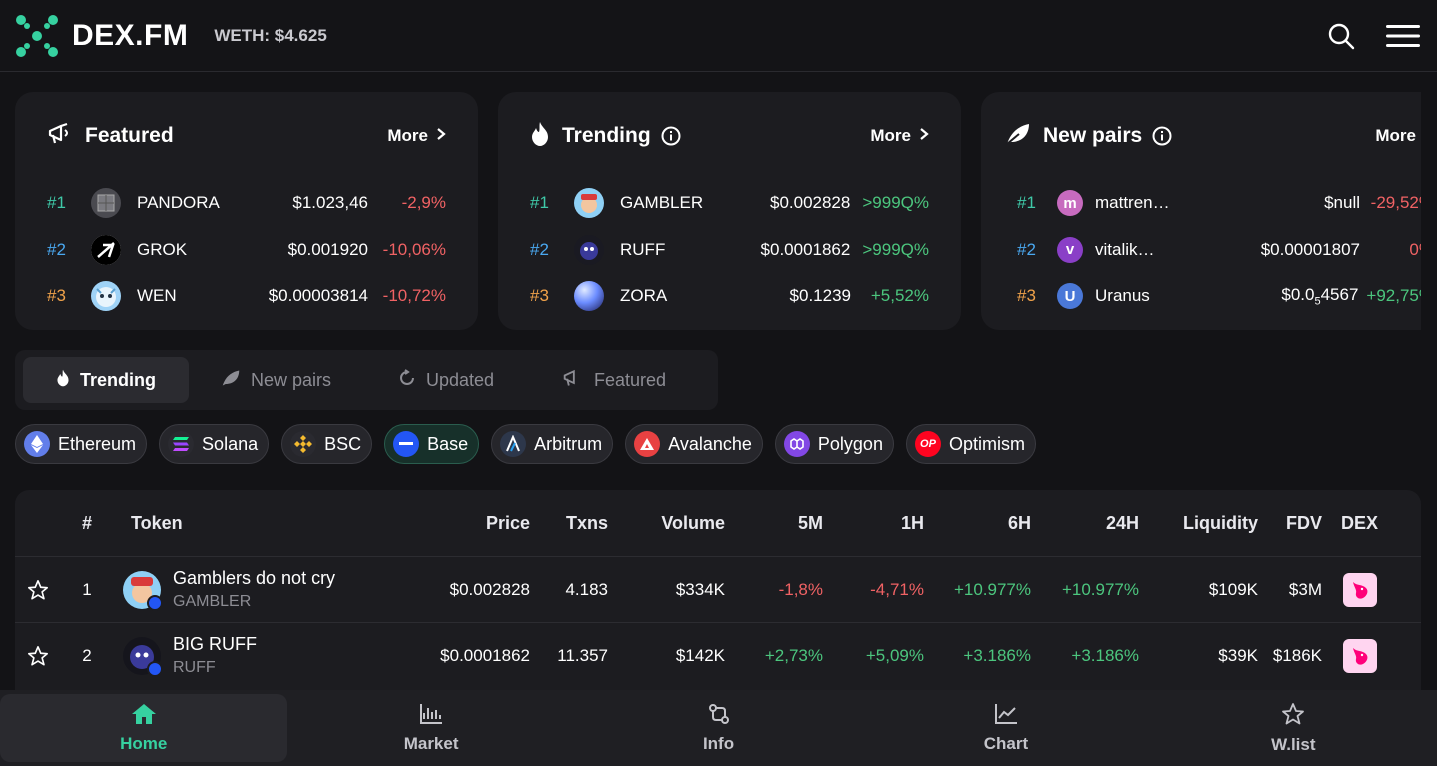 The width and height of the screenshot is (1437, 766). What do you see at coordinates (805, 249) in the screenshot?
I see `token-price: $0.0001862` at bounding box center [805, 249].